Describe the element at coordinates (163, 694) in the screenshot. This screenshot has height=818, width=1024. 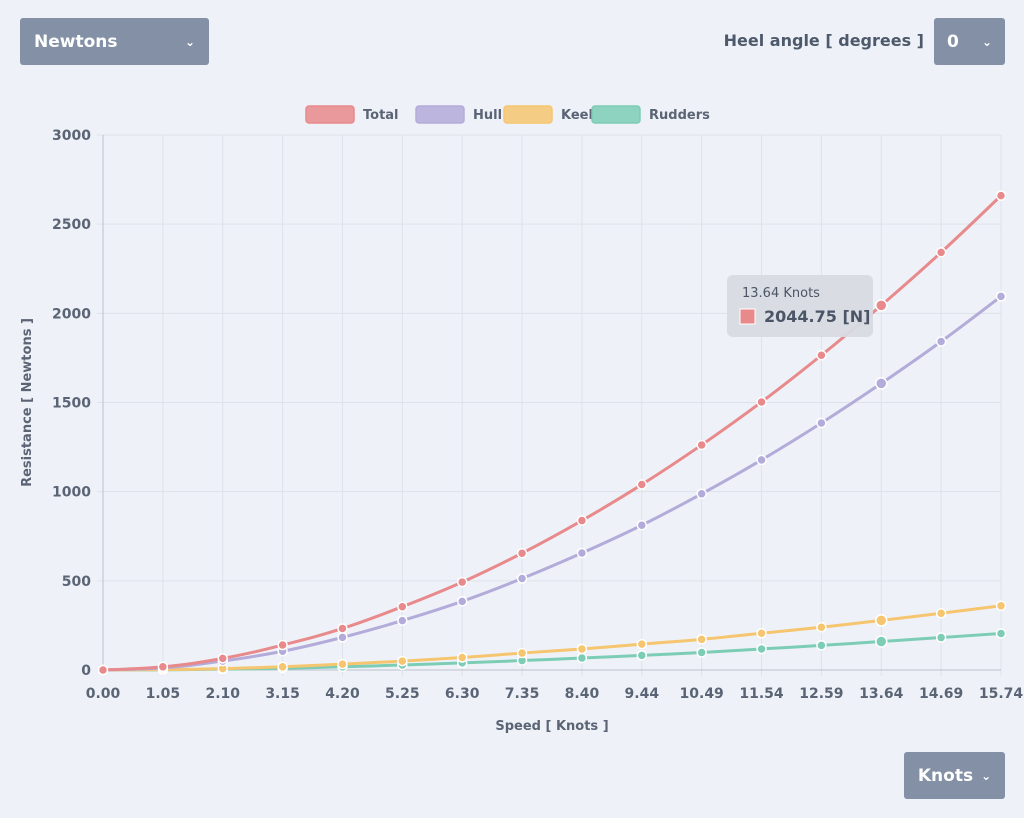
I see `x-tick-label: 1.05` at that location.